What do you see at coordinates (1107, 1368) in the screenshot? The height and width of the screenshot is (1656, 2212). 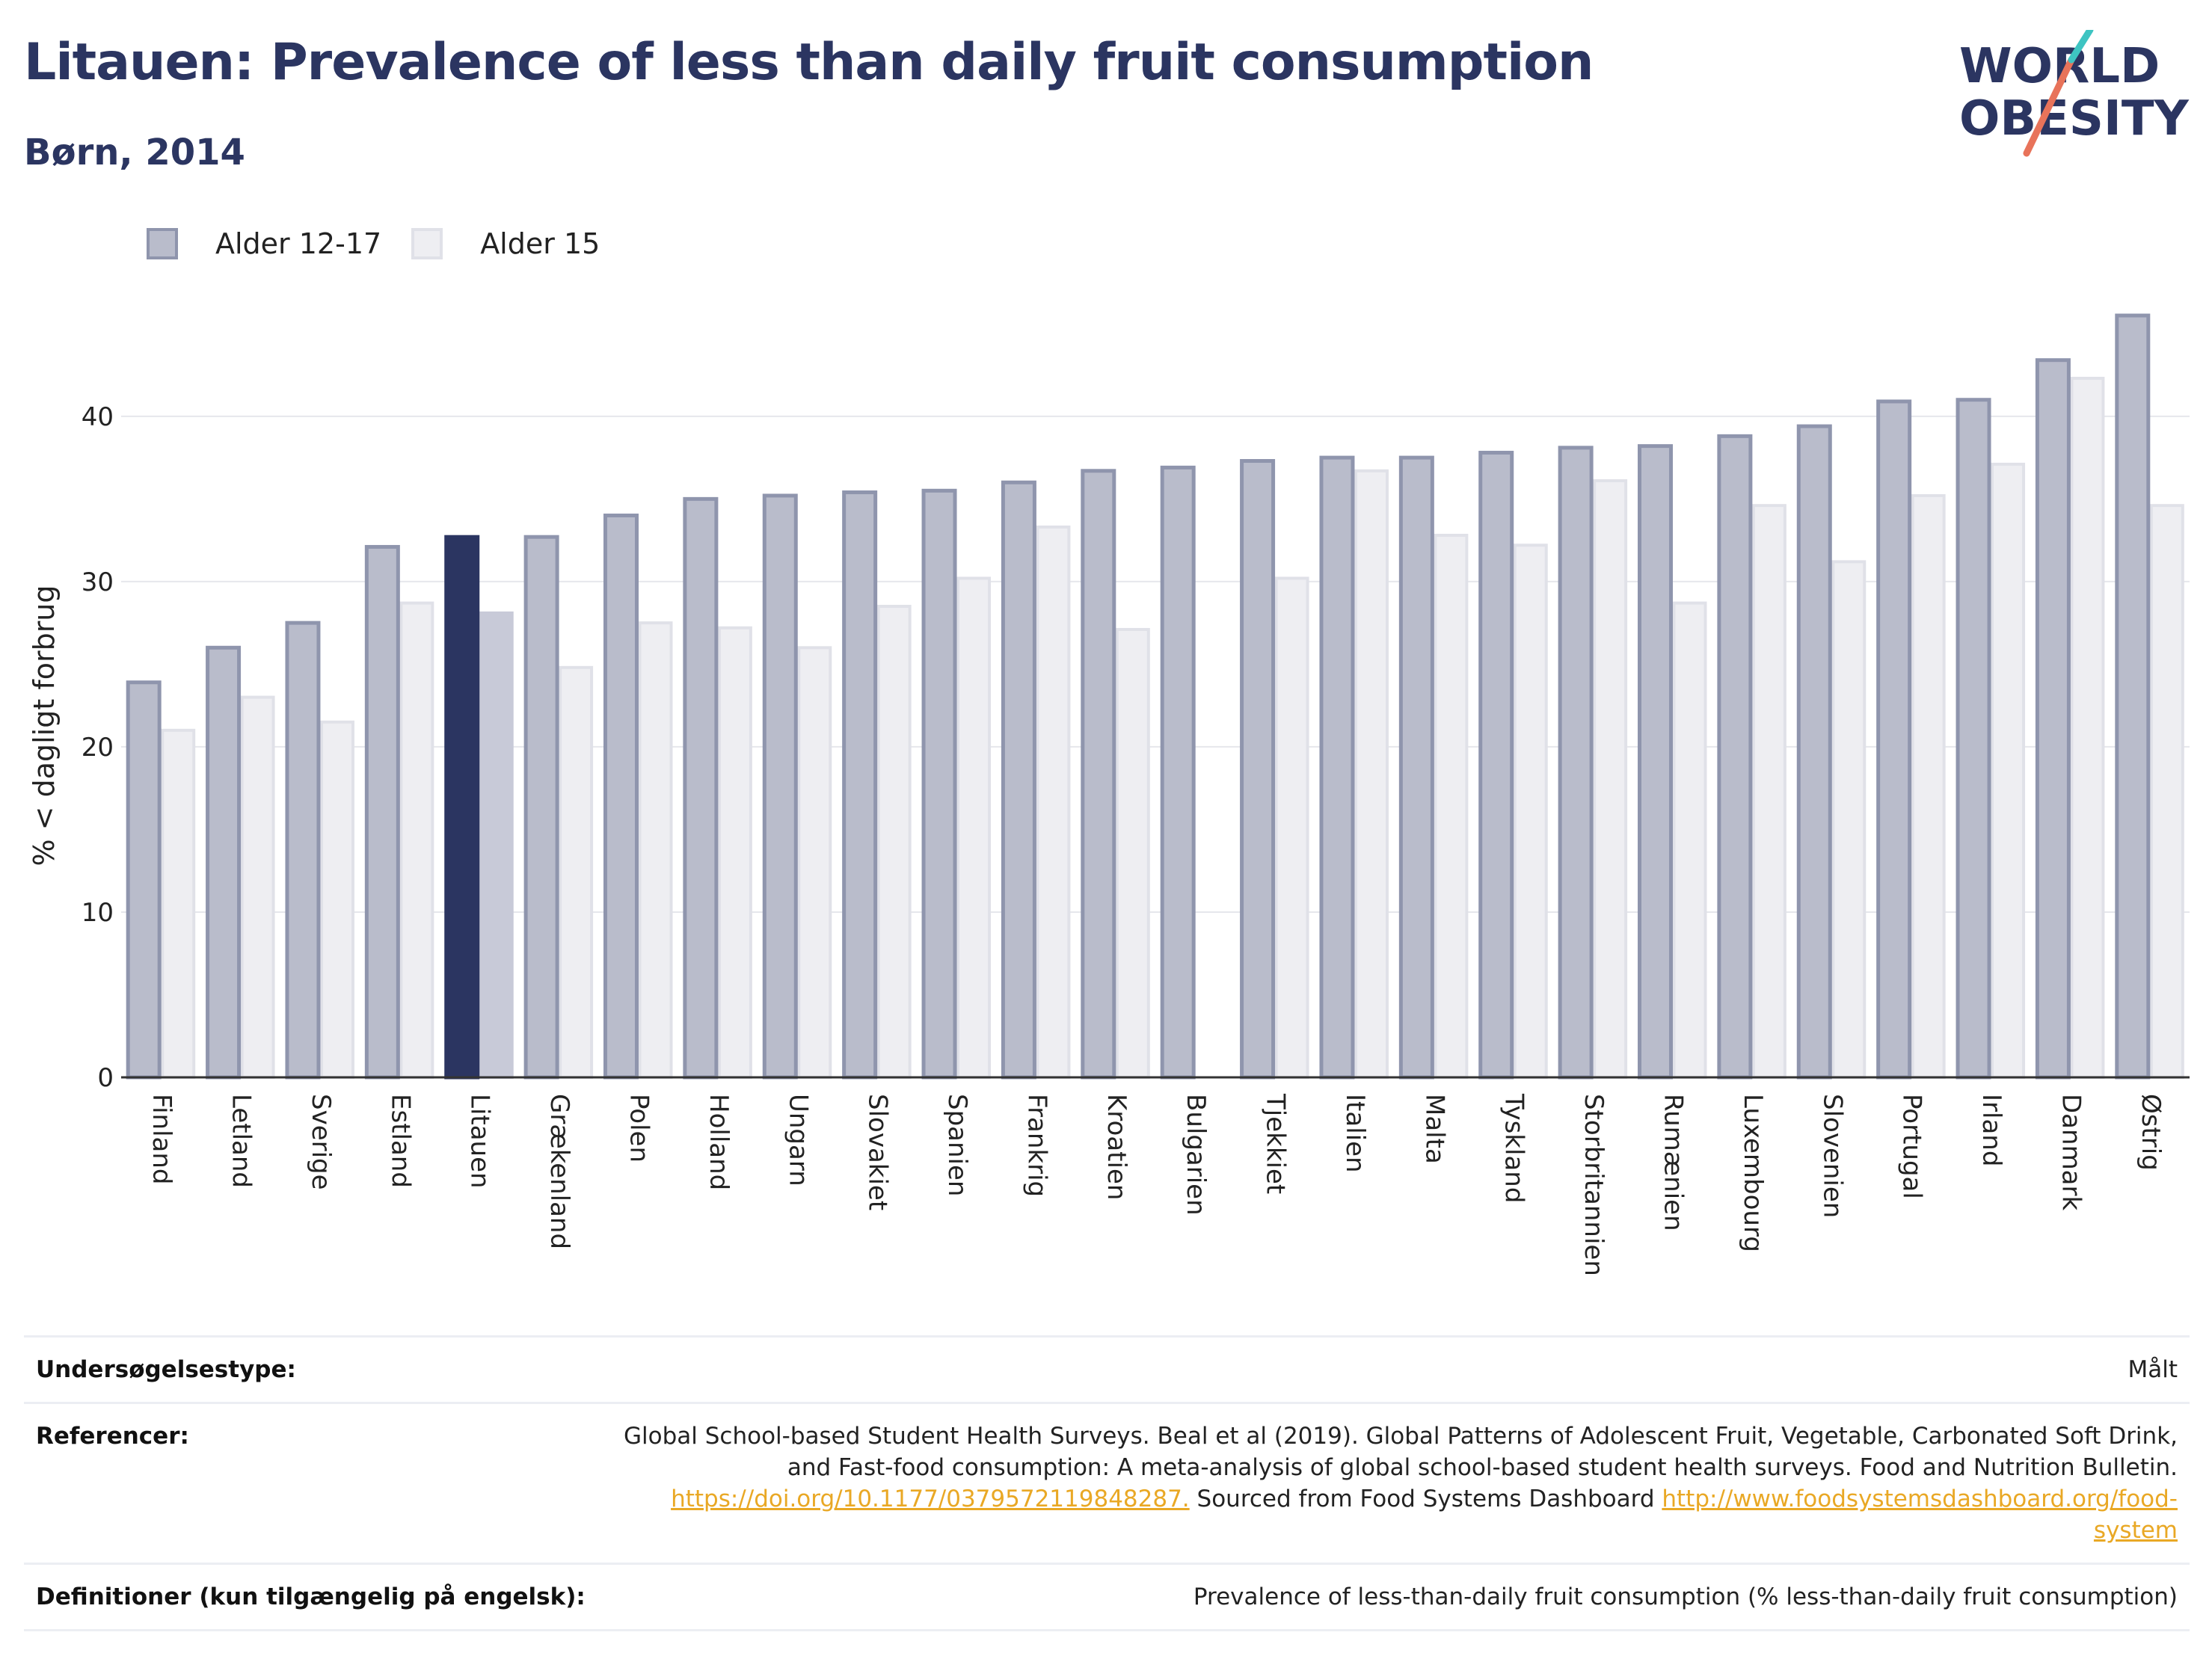 I see `footer-row-survey-type: Undersøgelsestype: Målt` at bounding box center [1107, 1368].